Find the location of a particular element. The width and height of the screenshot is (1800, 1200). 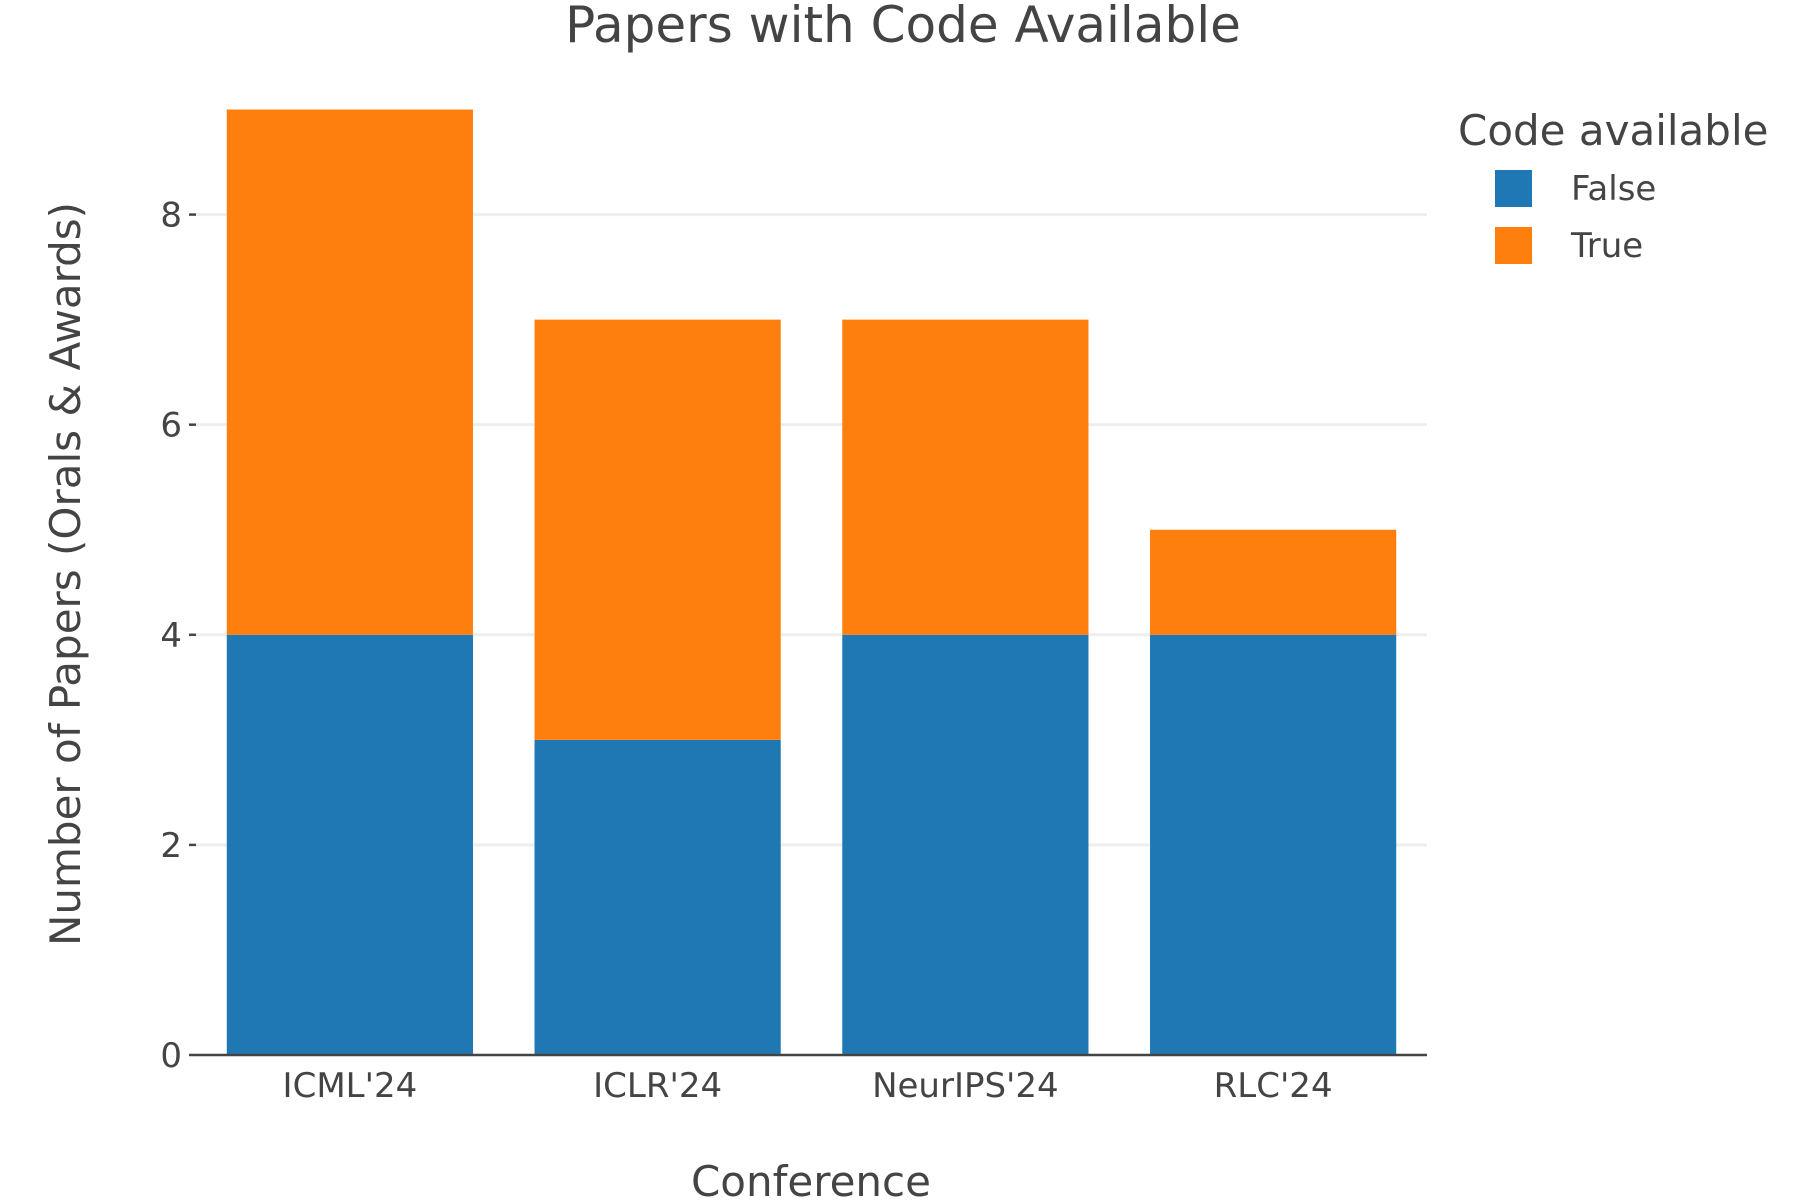

y-tick-label: 8 is located at coordinates (171, 216).